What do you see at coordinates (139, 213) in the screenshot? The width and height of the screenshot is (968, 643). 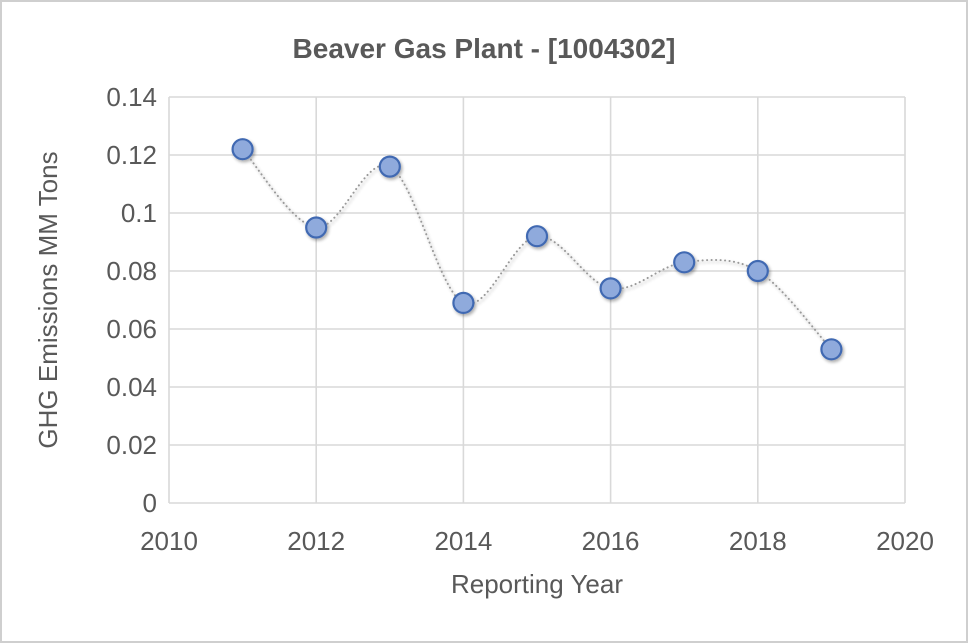 I see `y-tick-label: 0.1` at bounding box center [139, 213].